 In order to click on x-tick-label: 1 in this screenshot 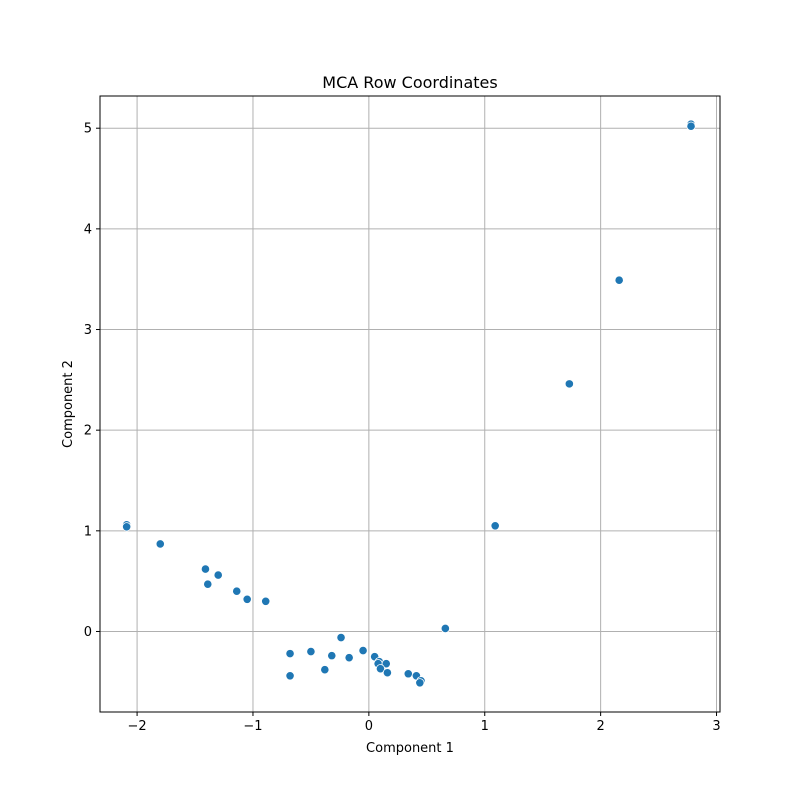, I will do `click(485, 726)`.